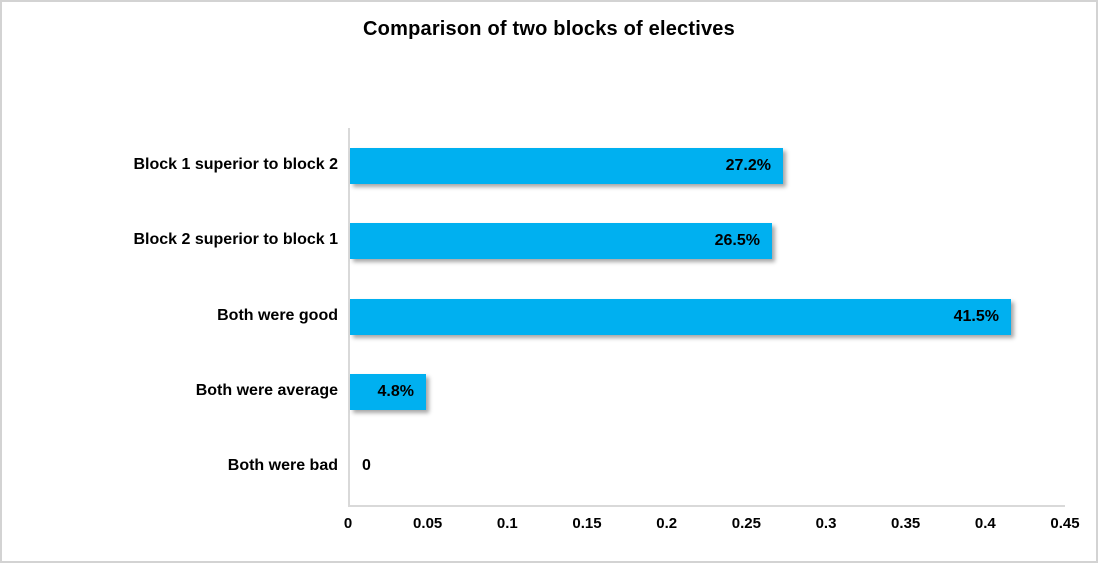 This screenshot has width=1098, height=563. I want to click on x-axis-tick-label: 0.15, so click(587, 523).